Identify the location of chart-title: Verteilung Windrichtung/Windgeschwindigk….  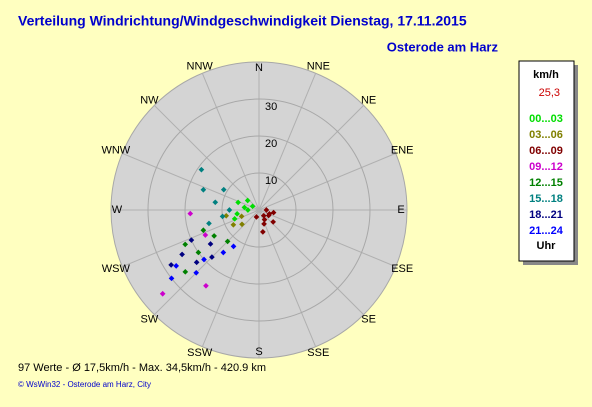
(242, 21).